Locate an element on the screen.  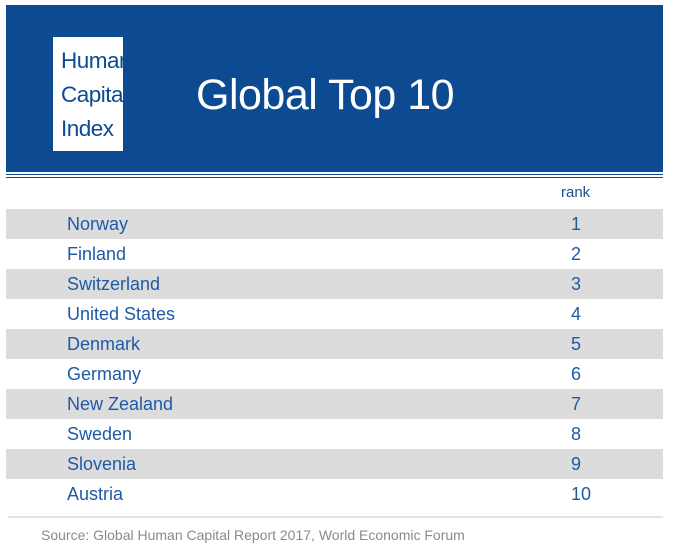
rank-value: 7 is located at coordinates (576, 404).